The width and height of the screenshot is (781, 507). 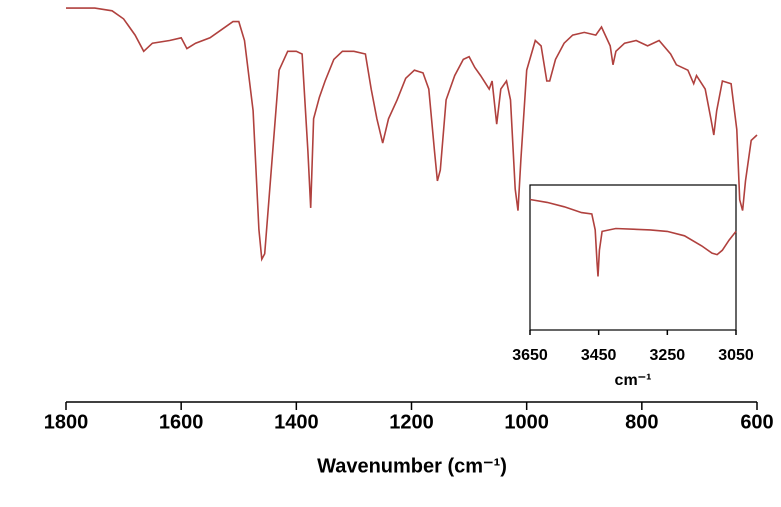 I want to click on x-tick-label: 1400, so click(x=296, y=422).